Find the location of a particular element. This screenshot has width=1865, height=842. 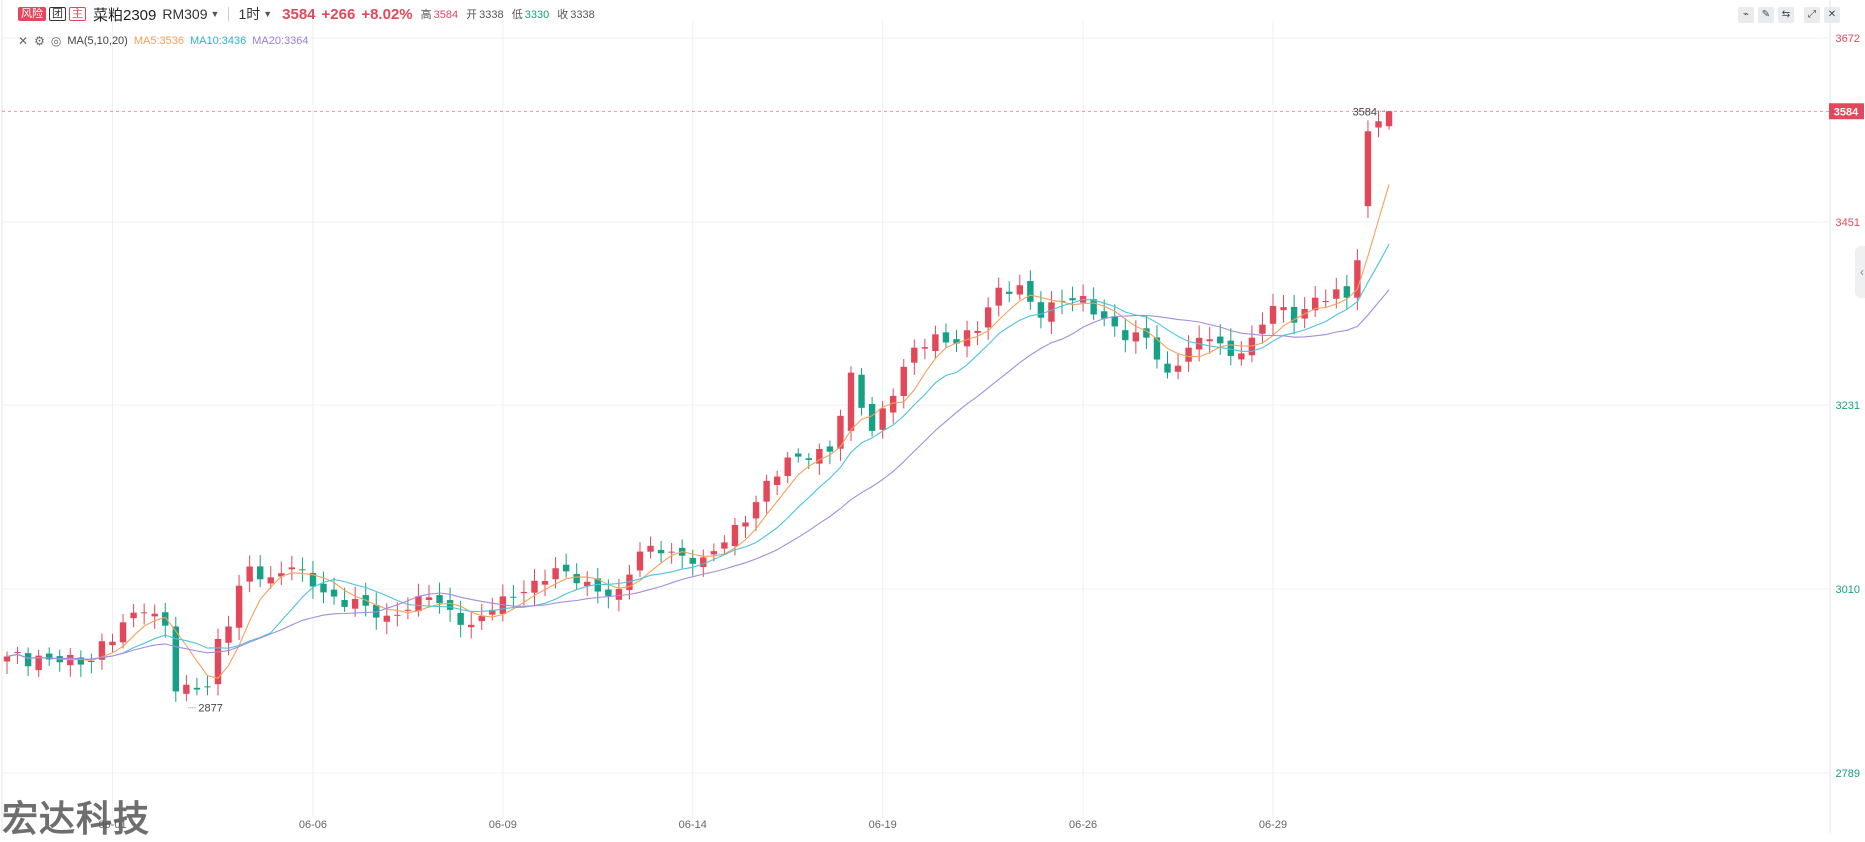

x-tick-label: 06-14 is located at coordinates (693, 825).